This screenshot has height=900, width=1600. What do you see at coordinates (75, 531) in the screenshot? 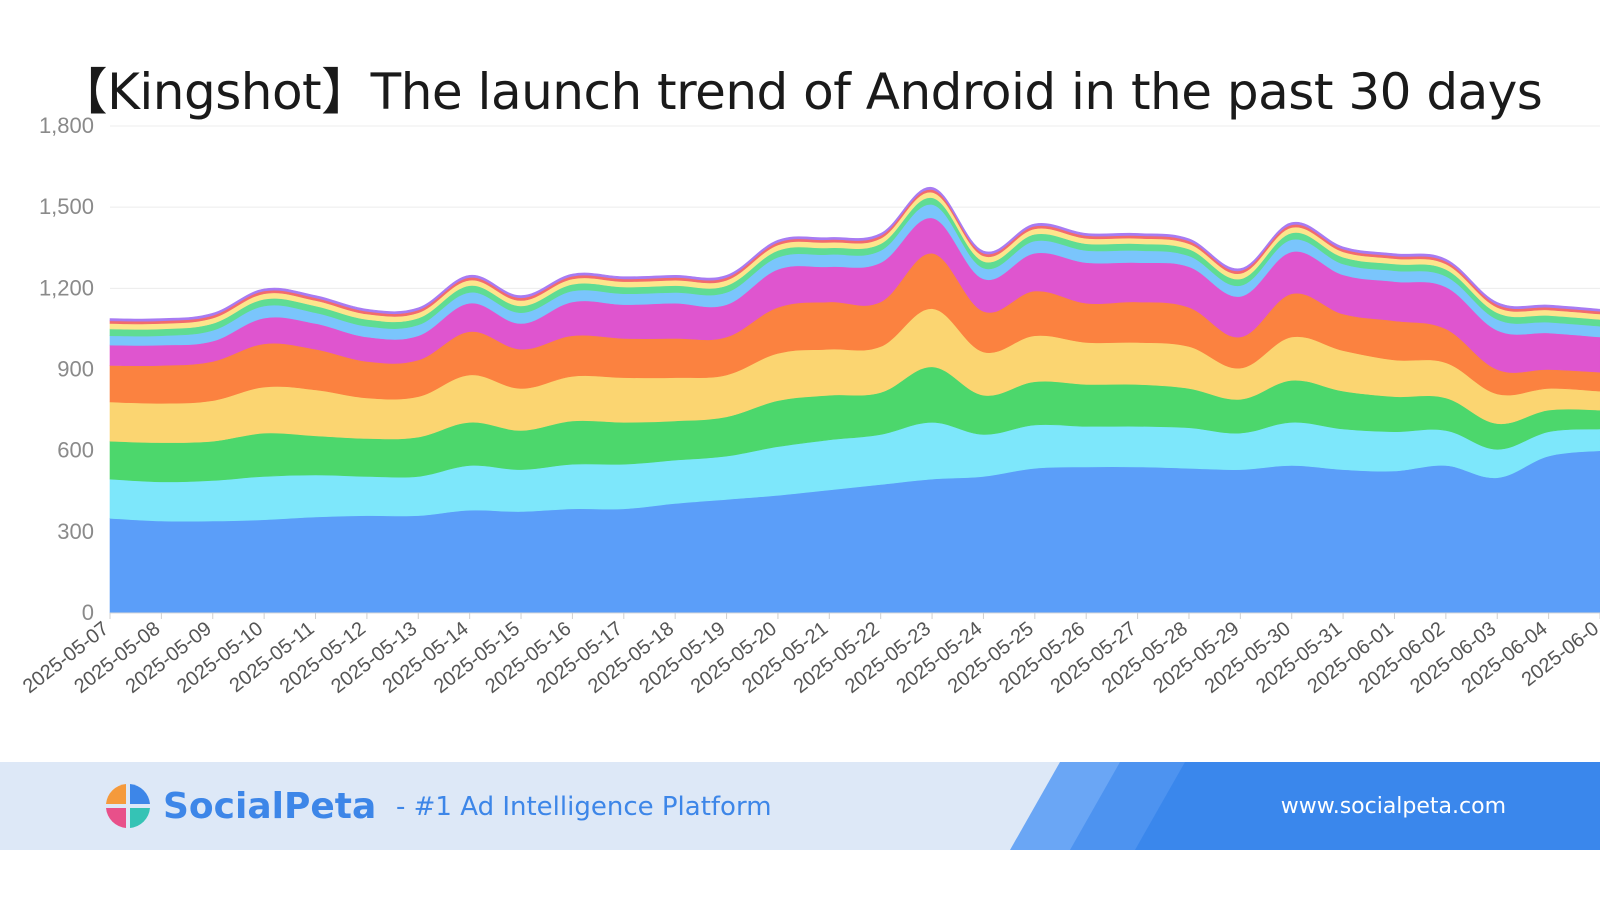
I see `y-tick-label: 300` at bounding box center [75, 531].